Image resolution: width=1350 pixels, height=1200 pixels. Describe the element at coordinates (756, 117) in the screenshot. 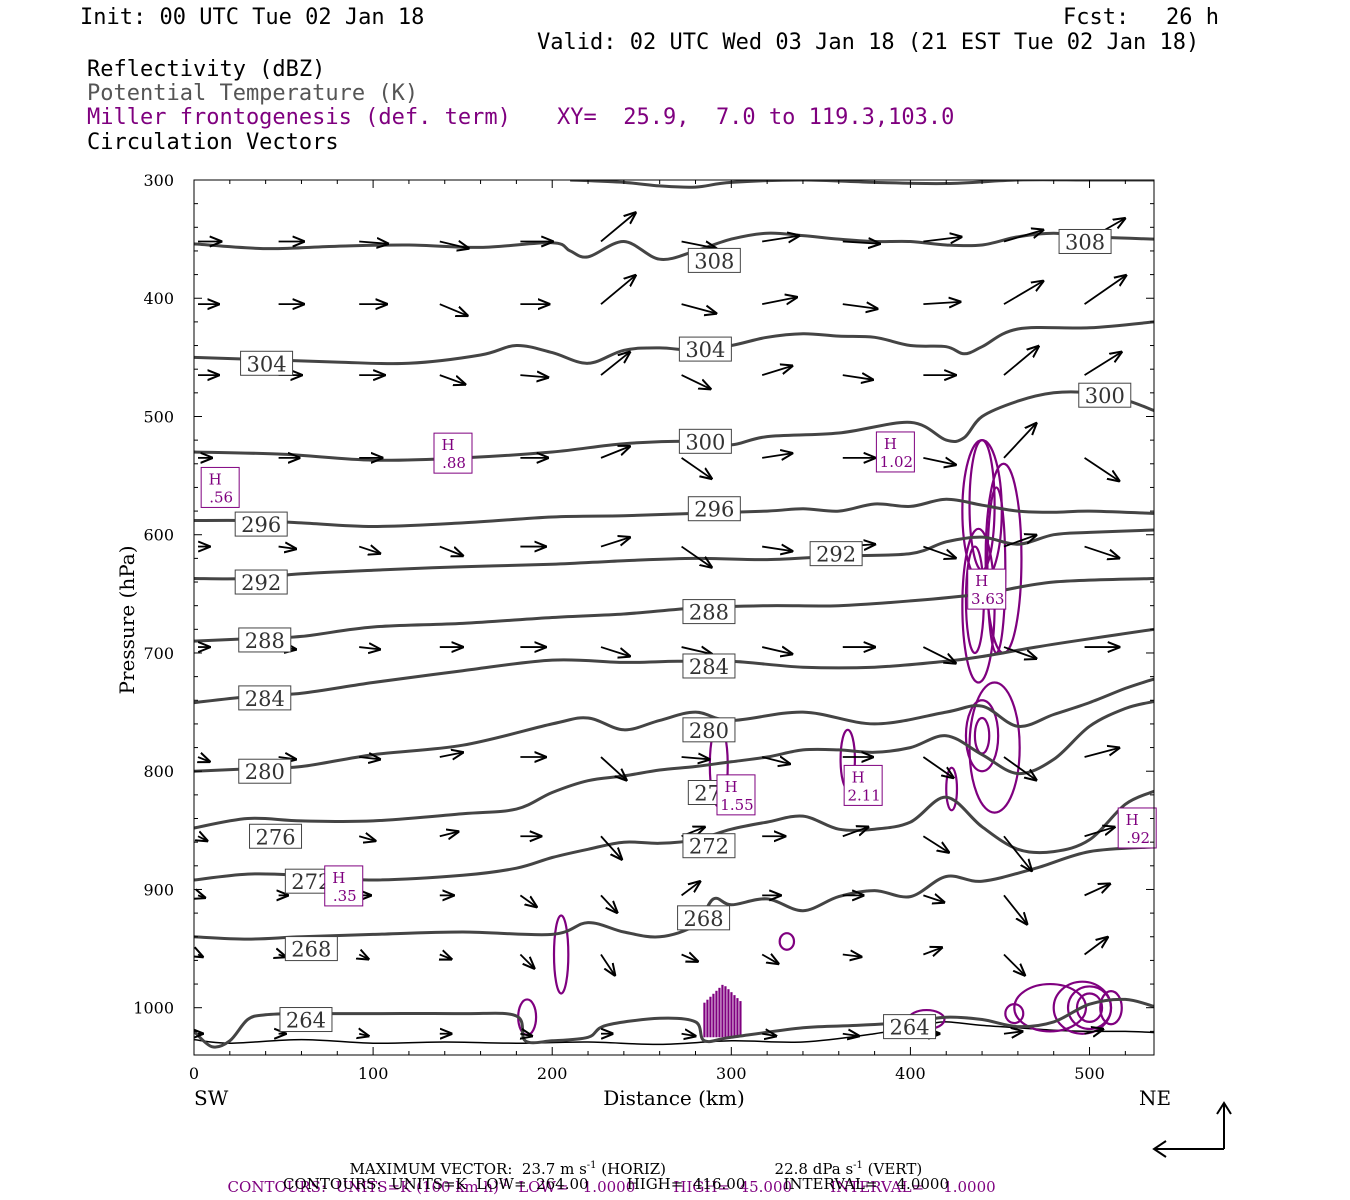

I see `cross-section-endpoints: XY= 25.9, 7.0 to 119.3,103.0` at that location.